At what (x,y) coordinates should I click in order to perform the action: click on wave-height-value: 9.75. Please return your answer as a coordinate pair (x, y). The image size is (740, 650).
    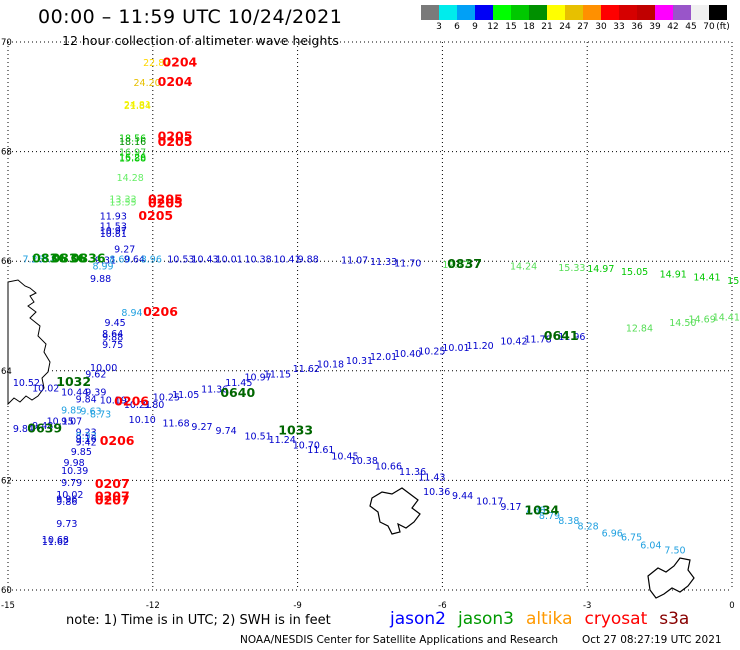
    Looking at the image, I should click on (112, 345).